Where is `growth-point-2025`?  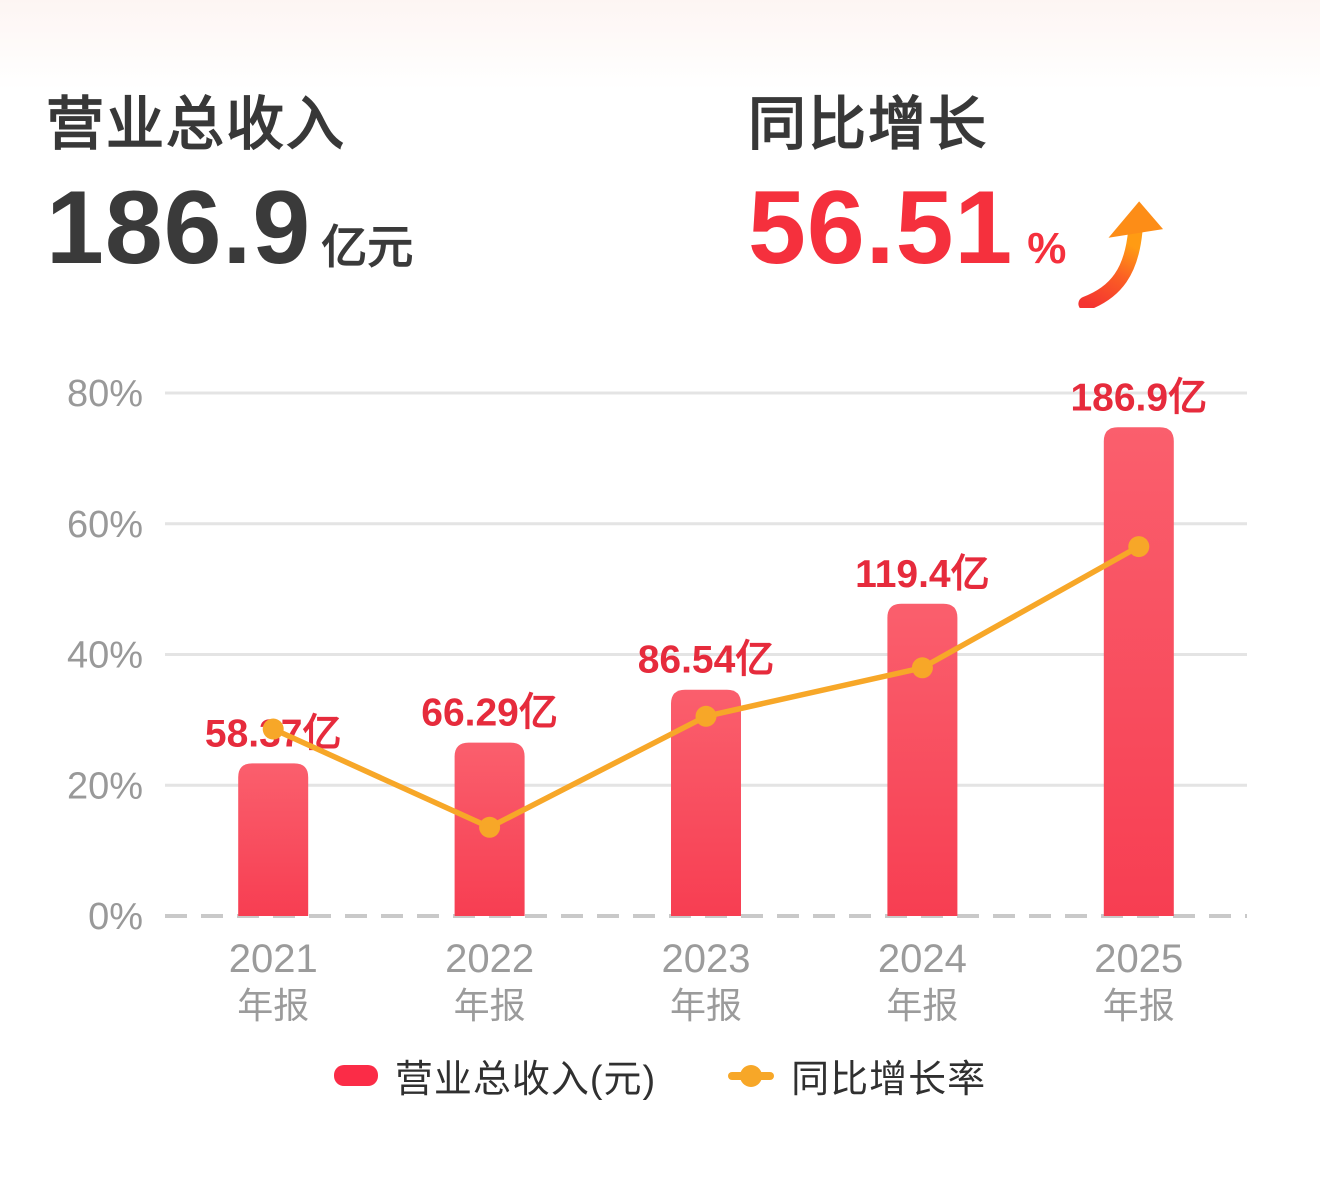
growth-point-2025 is located at coordinates (1139, 547).